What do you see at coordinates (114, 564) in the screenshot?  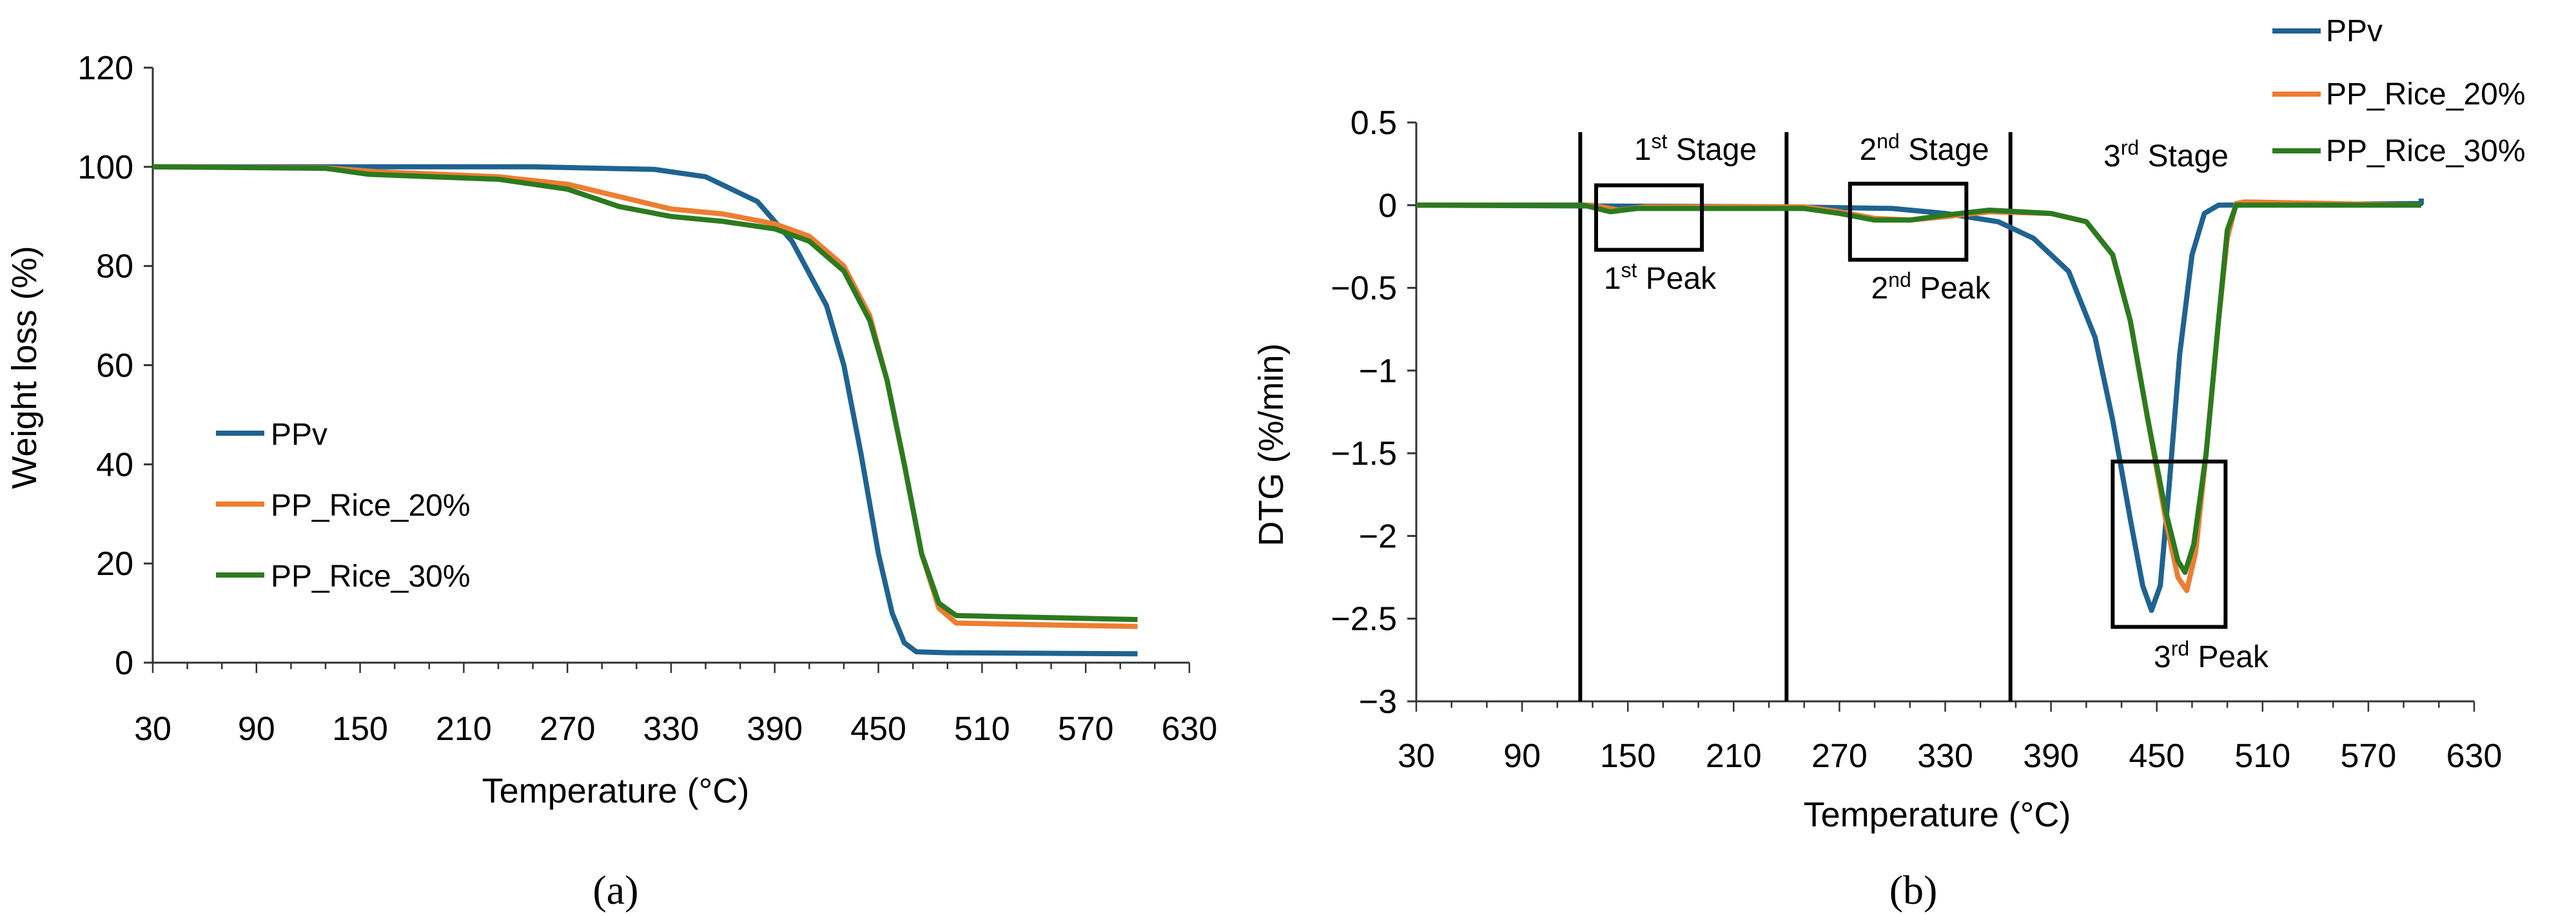 I see `y-tick-label: 20` at bounding box center [114, 564].